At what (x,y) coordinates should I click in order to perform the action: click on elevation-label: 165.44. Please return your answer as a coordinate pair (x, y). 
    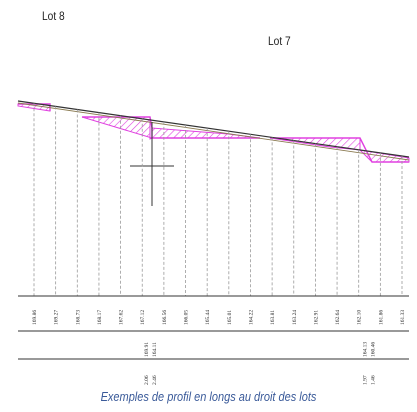
    Looking at the image, I should click on (208, 317).